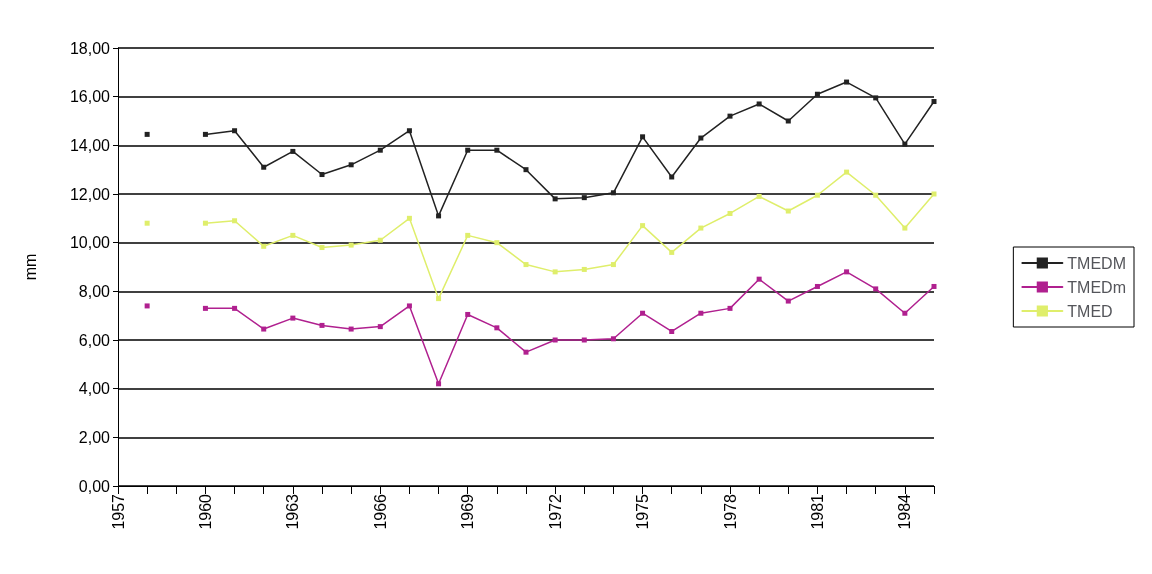 This screenshot has width=1152, height=574. Describe the element at coordinates (380, 511) in the screenshot. I see `x-tick-label: 1966` at that location.